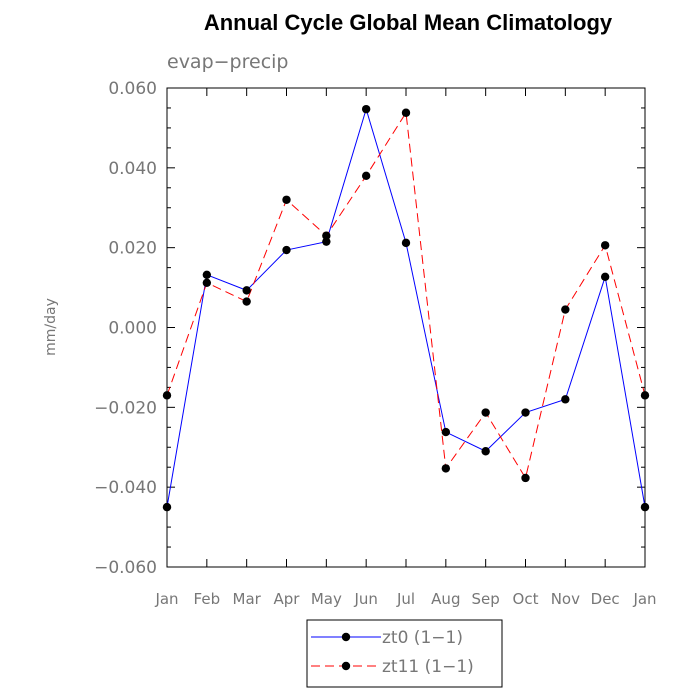 The height and width of the screenshot is (700, 700). I want to click on x-tick-label: May, so click(326, 599).